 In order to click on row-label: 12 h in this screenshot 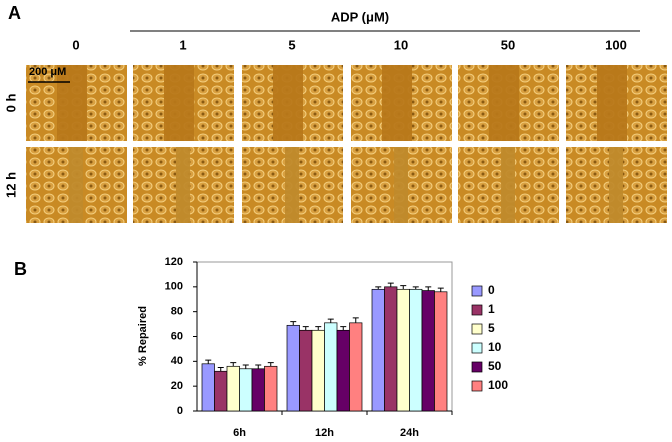, I will do `click(10, 185)`.